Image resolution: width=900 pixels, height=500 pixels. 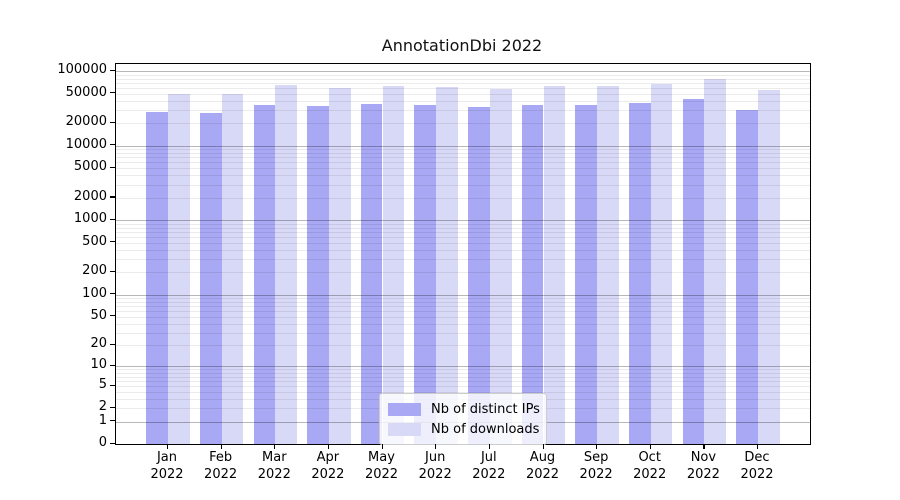 What do you see at coordinates (447, 265) in the screenshot?
I see `bar-downloads-jun` at bounding box center [447, 265].